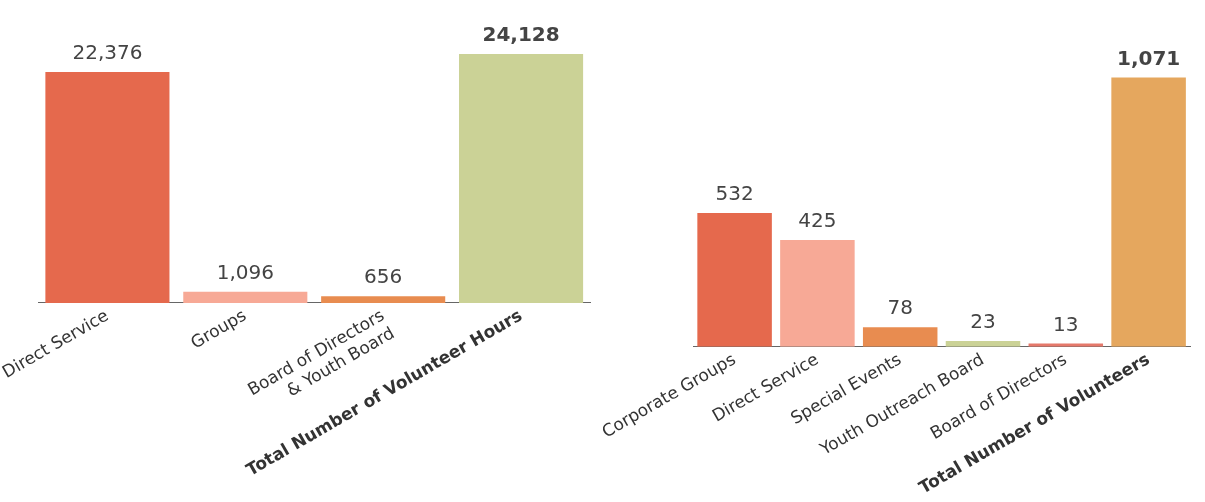 The height and width of the screenshot is (502, 1205). What do you see at coordinates (107, 52) in the screenshot?
I see `data-label: 22,376` at bounding box center [107, 52].